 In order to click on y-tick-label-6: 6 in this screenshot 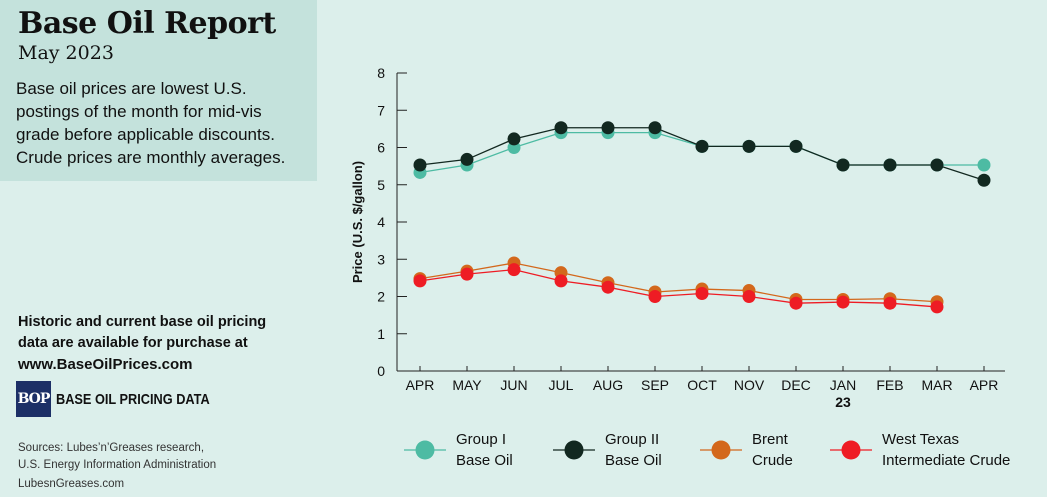, I will do `click(381, 148)`.